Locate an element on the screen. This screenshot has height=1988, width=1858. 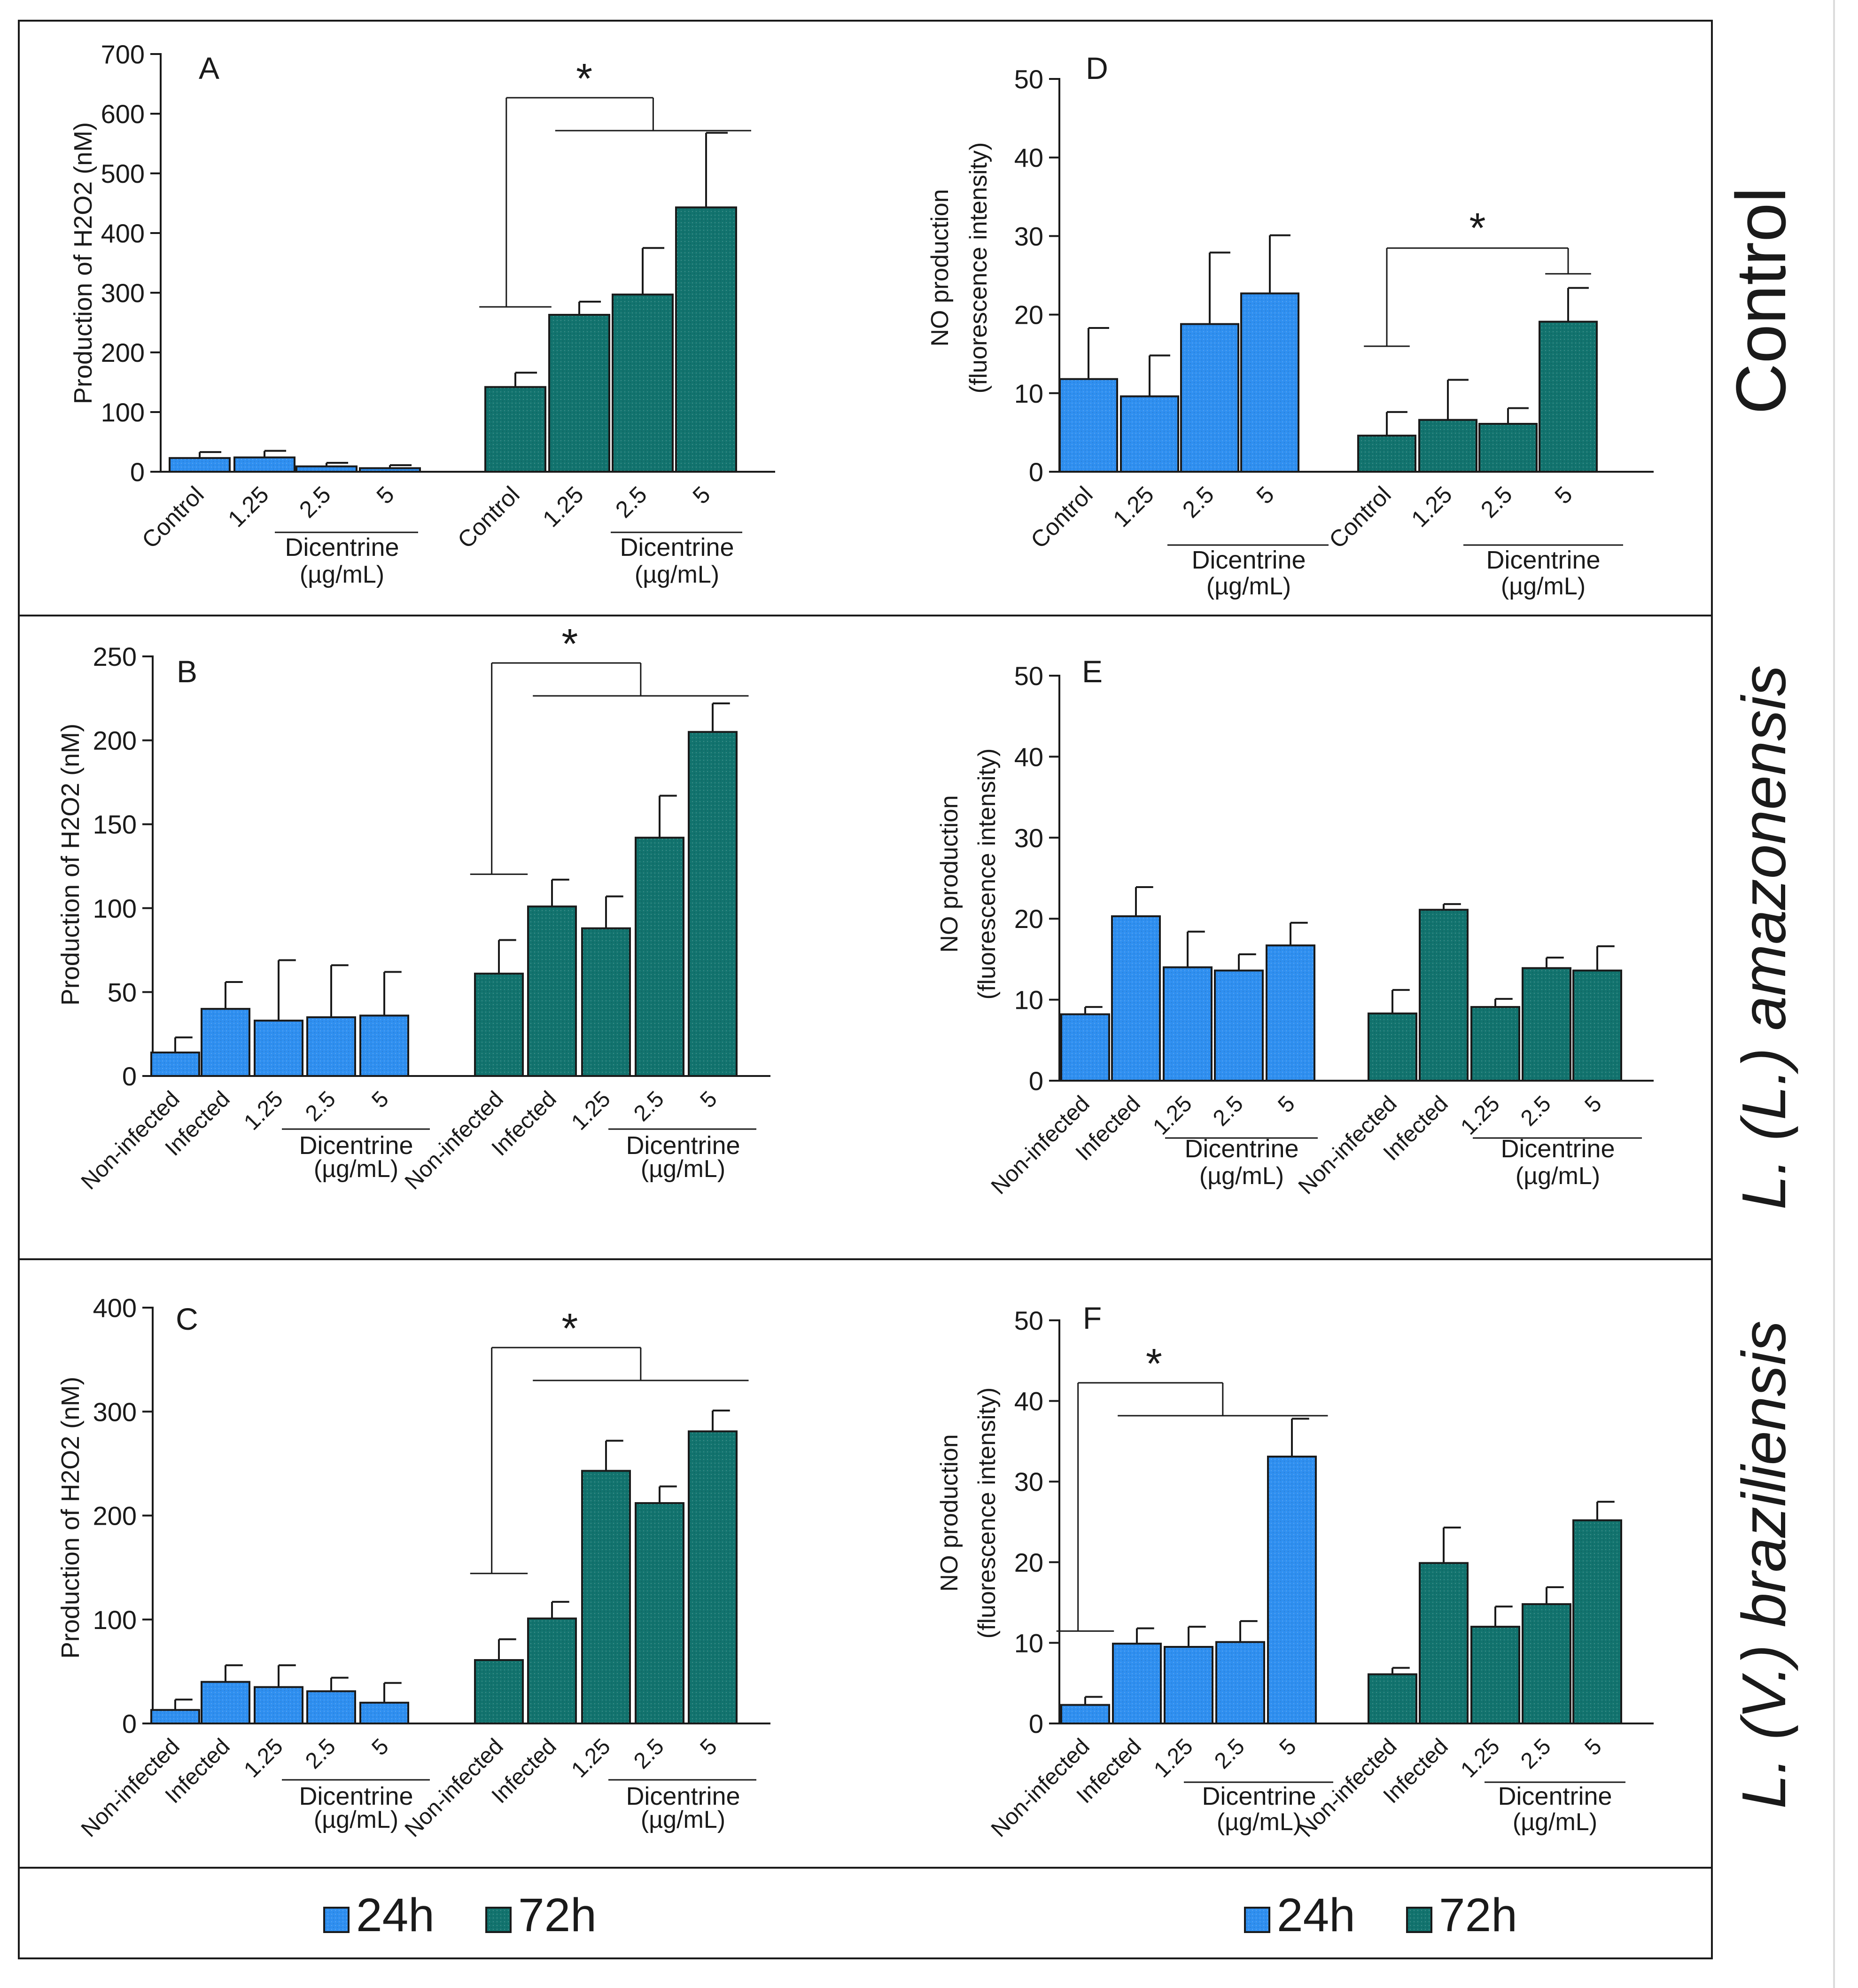
row-label: Control is located at coordinates (1760, 300).